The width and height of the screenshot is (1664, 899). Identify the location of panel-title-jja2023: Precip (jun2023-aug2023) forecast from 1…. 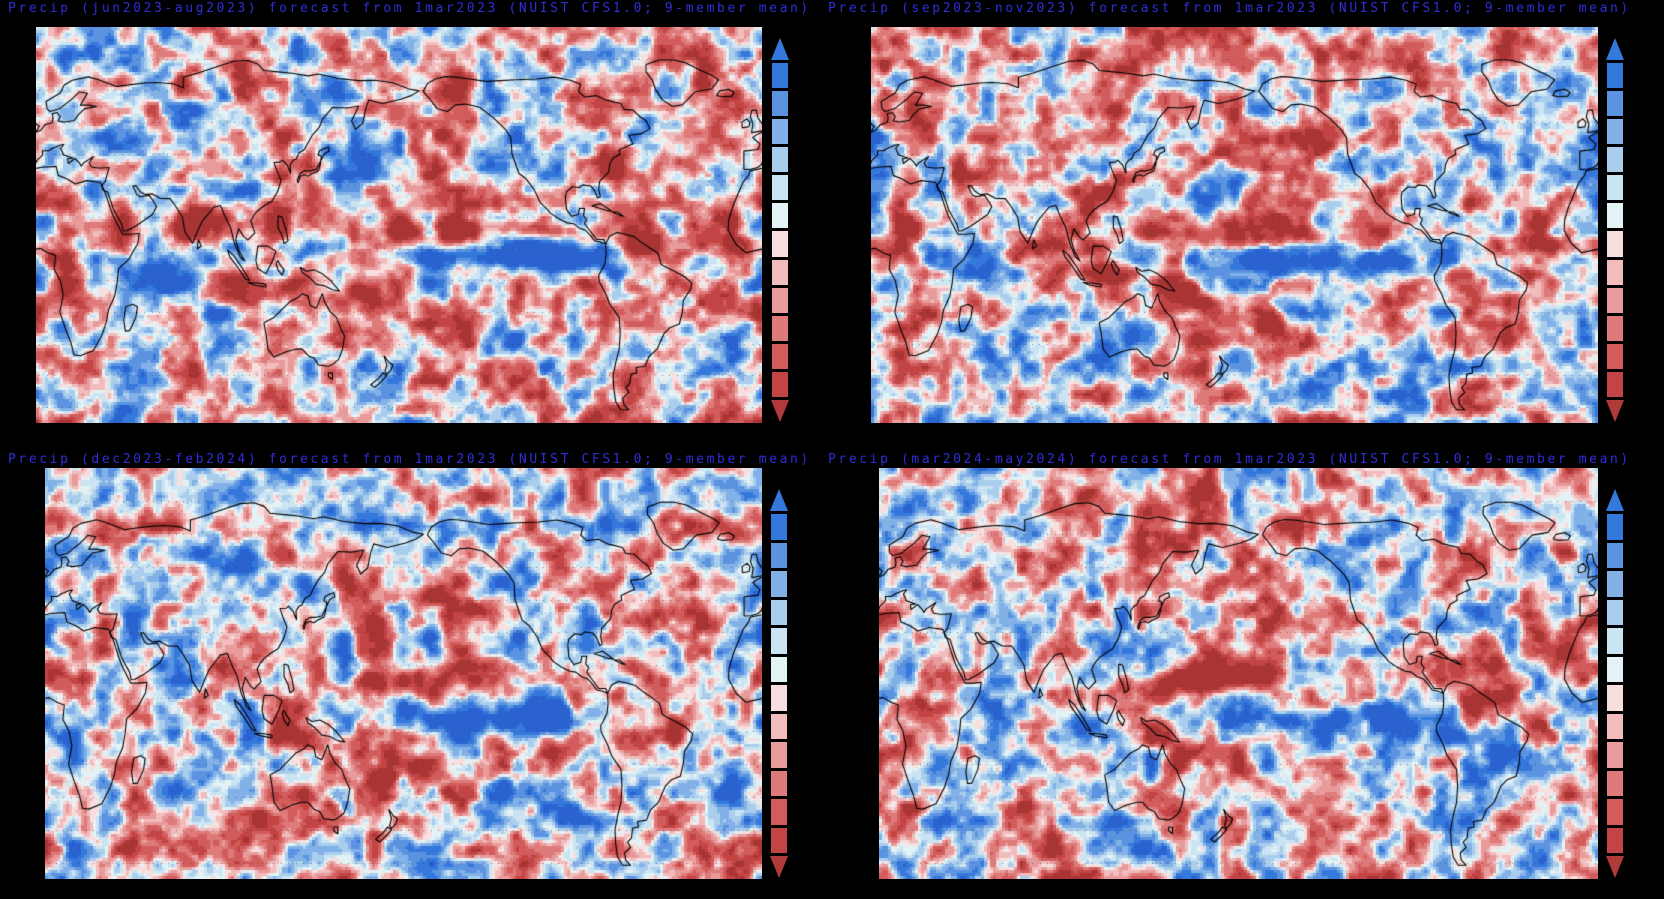
(409, 8).